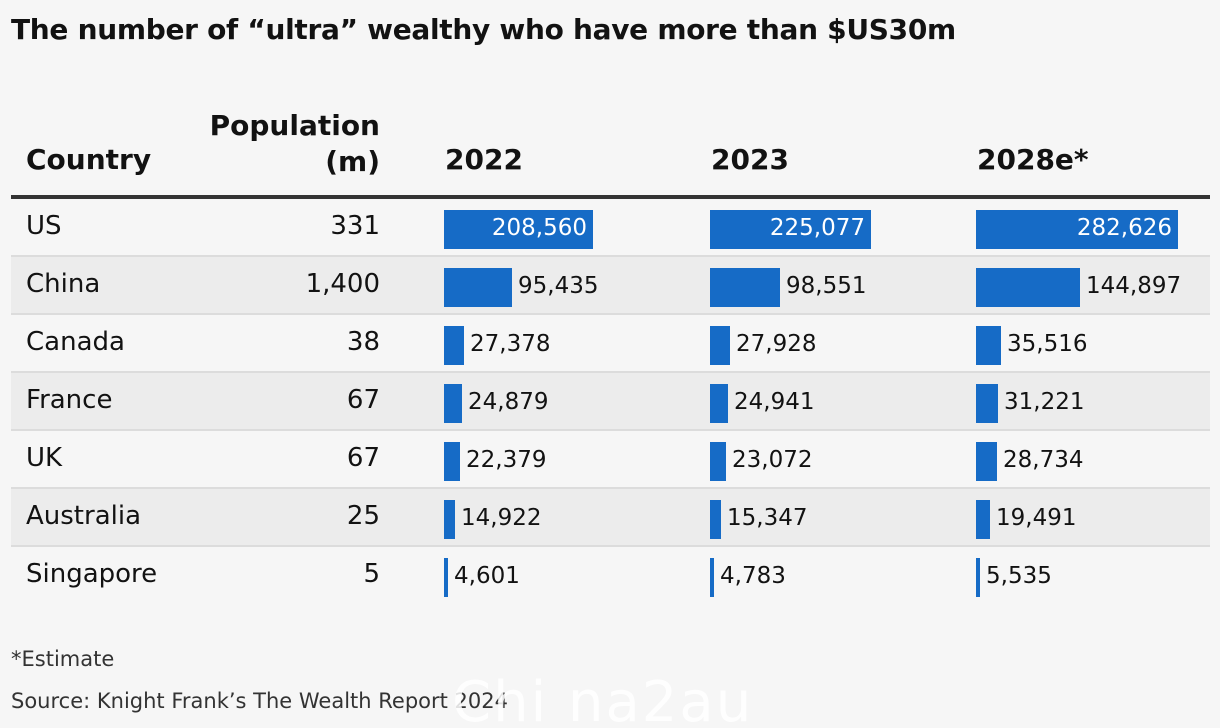 Image resolution: width=1220 pixels, height=728 pixels. What do you see at coordinates (63, 284) in the screenshot?
I see `country-label: China` at bounding box center [63, 284].